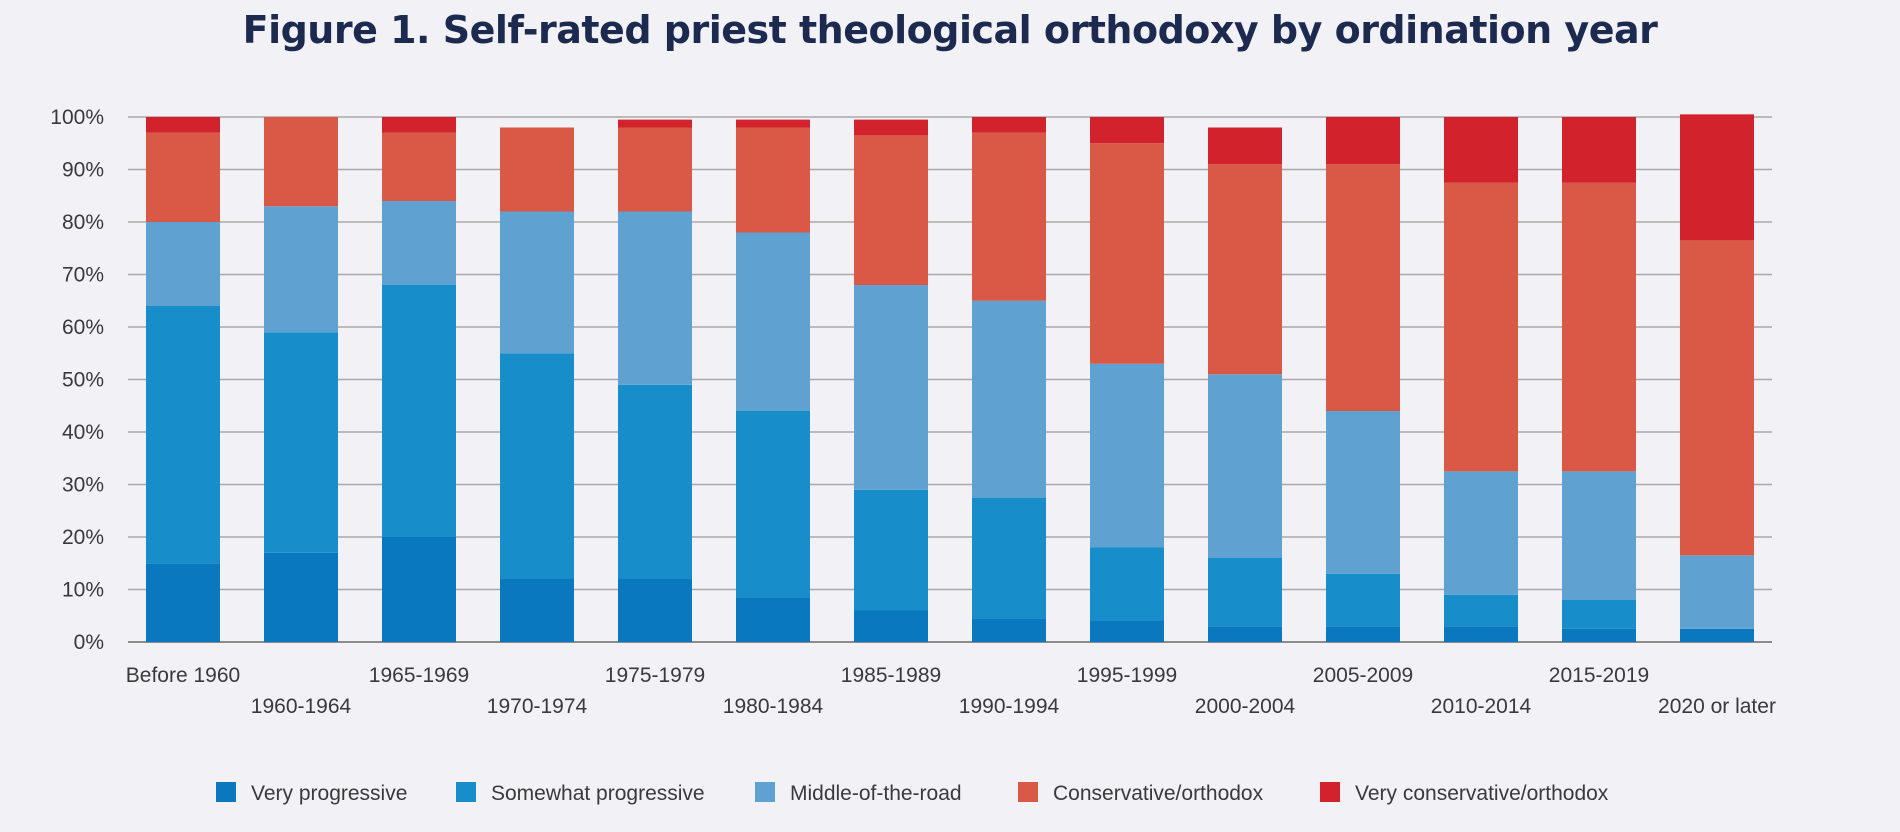 The image size is (1900, 832). What do you see at coordinates (598, 793) in the screenshot?
I see `legend-label: Somewhat progressive` at bounding box center [598, 793].